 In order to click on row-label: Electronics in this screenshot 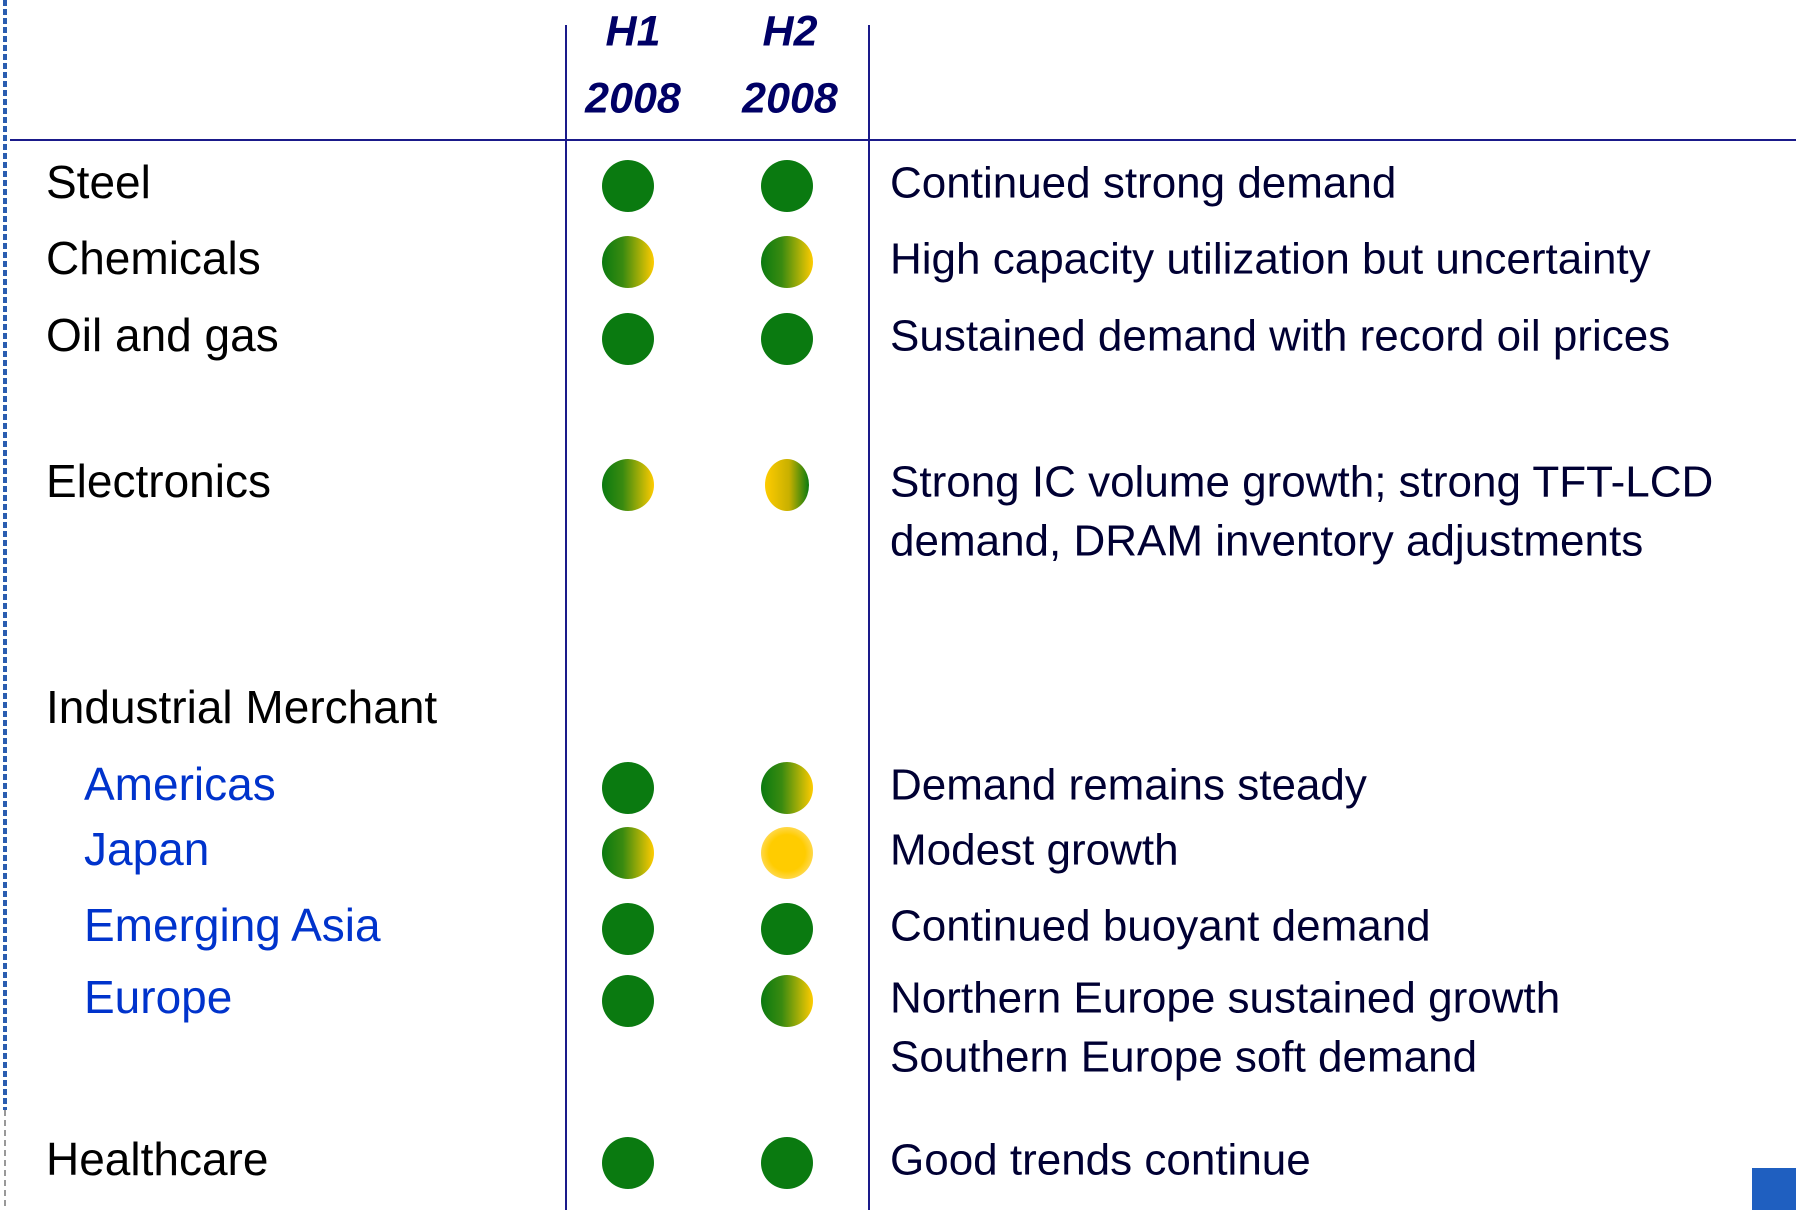, I will do `click(158, 481)`.